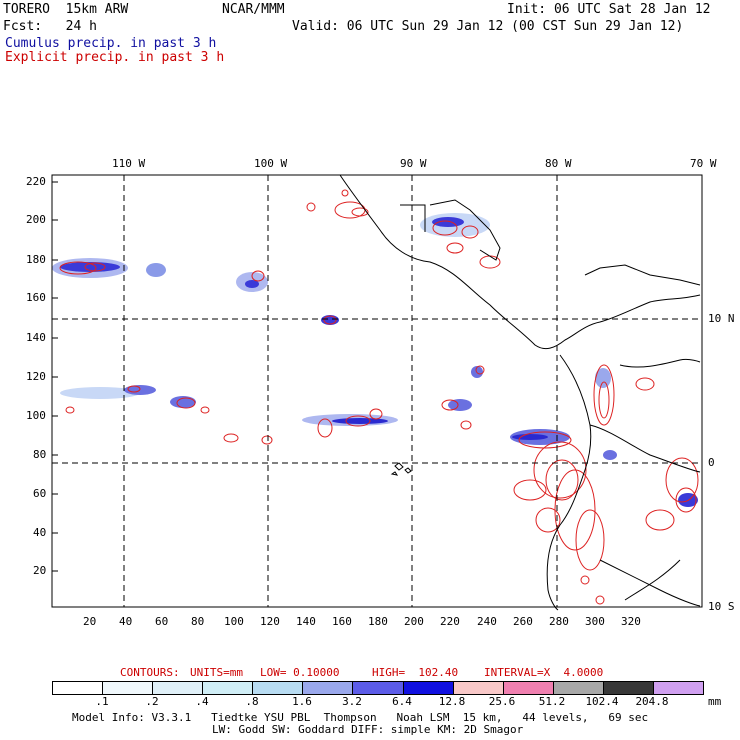  I want to click on color-level-label: .4, so click(202, 701).